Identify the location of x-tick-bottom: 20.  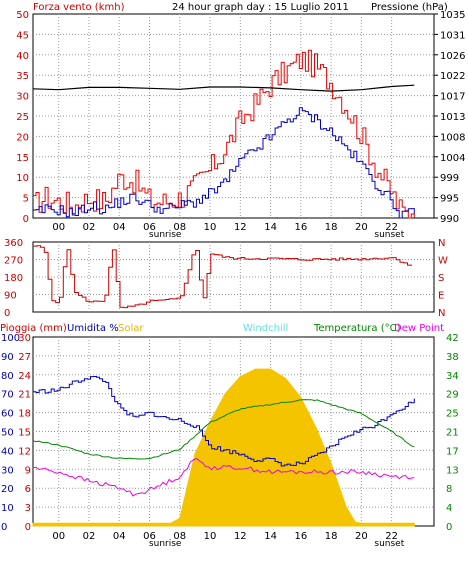
(361, 536).